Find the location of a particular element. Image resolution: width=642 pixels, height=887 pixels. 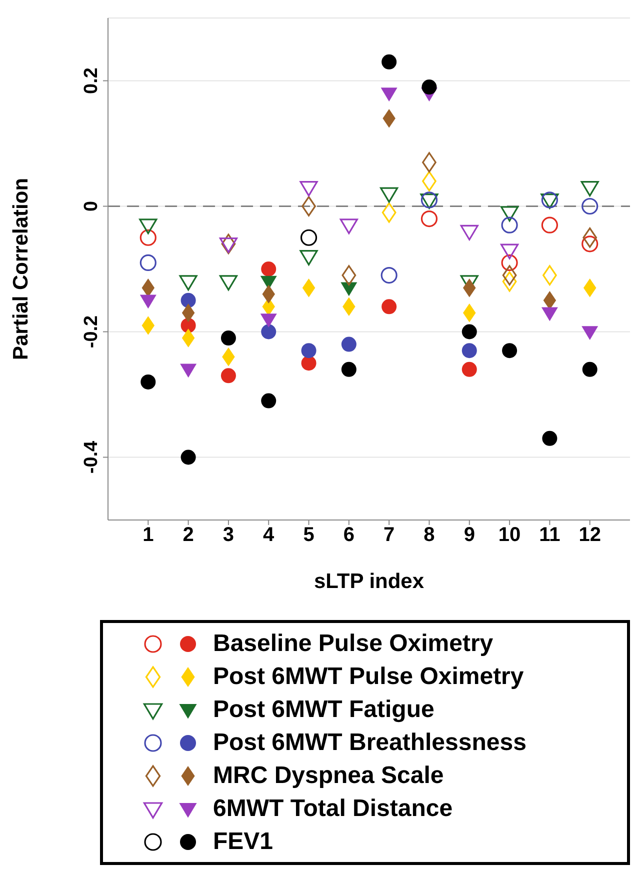

legend-label: FEV1 is located at coordinates (243, 842).